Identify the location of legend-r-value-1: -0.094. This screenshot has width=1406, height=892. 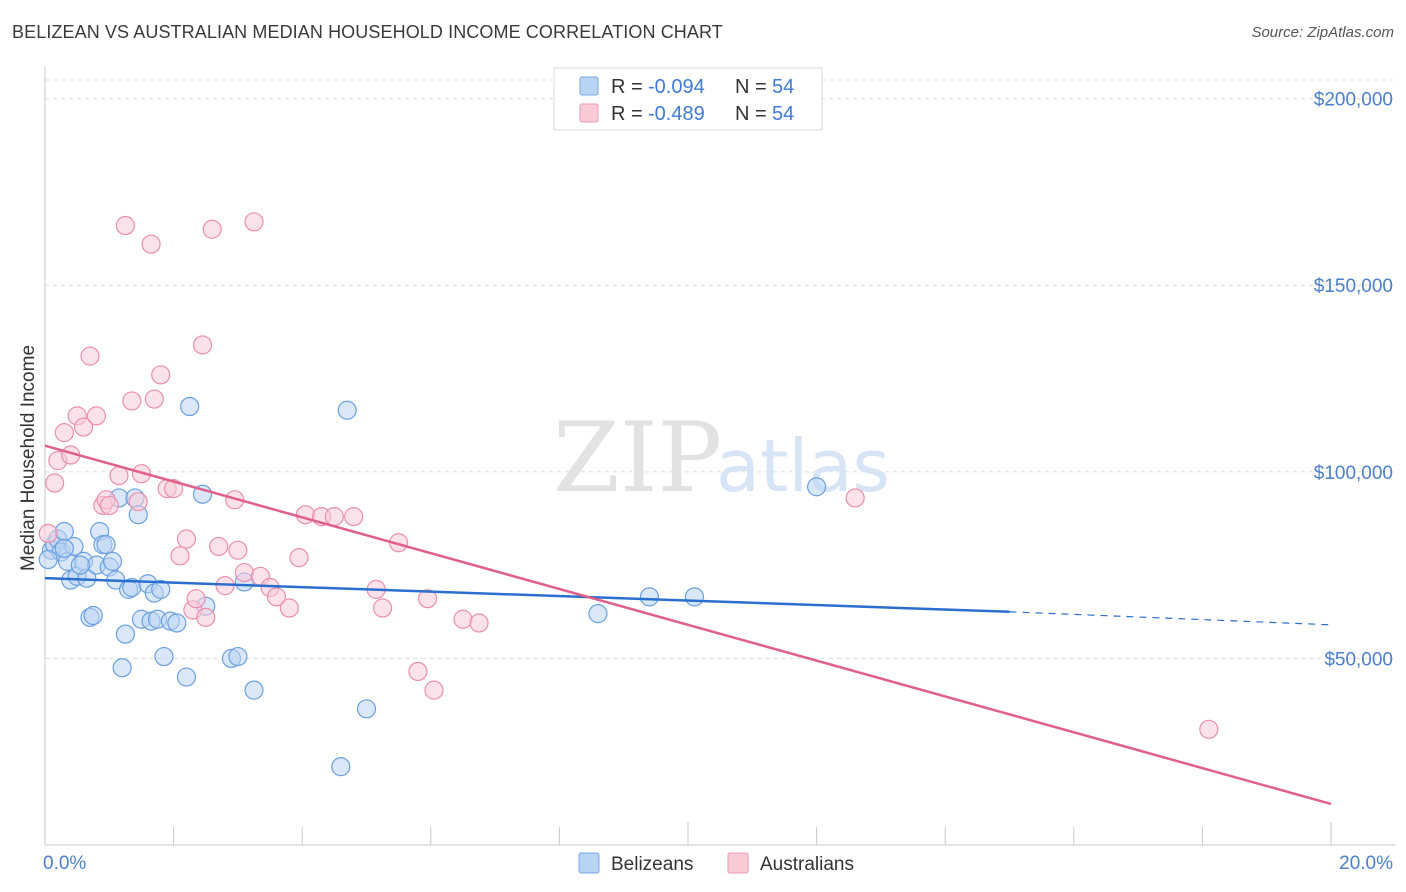
(676, 87).